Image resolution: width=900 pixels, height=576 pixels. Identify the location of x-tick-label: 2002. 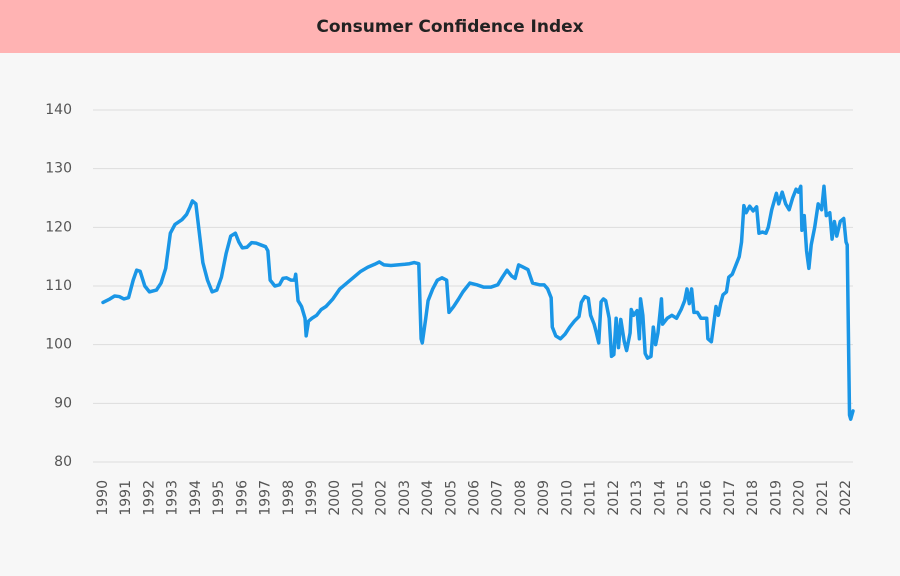
(382, 498).